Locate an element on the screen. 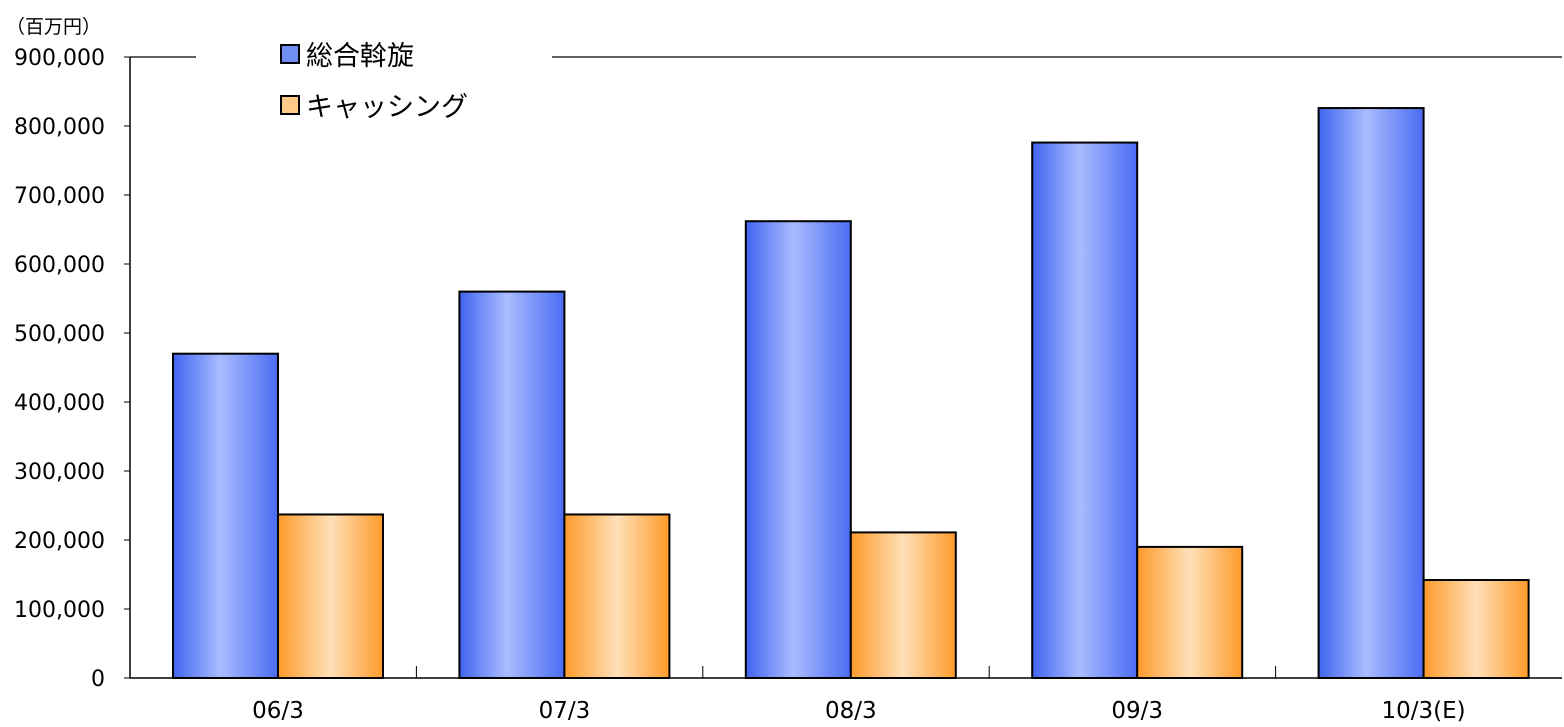  x-tick-label: 09/3 is located at coordinates (1137, 711).